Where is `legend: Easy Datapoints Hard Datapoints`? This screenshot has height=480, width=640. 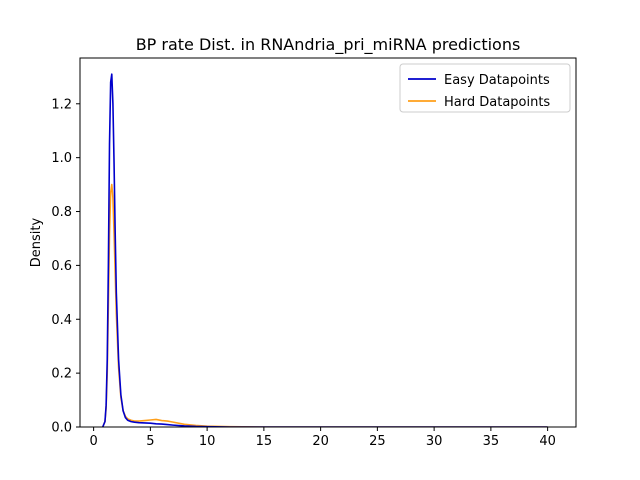
legend: Easy Datapoints Hard Datapoints is located at coordinates (485, 88).